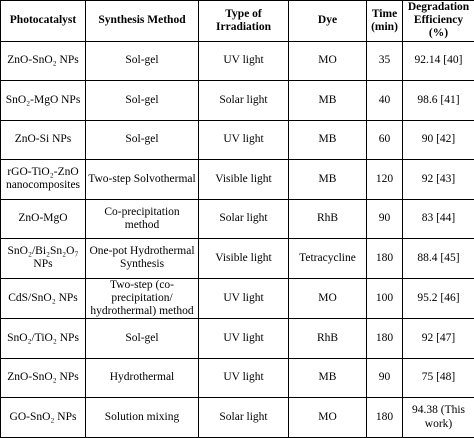 Image resolution: width=474 pixels, height=438 pixels. I want to click on cell-efficiency: 98.6 [41], so click(438, 101).